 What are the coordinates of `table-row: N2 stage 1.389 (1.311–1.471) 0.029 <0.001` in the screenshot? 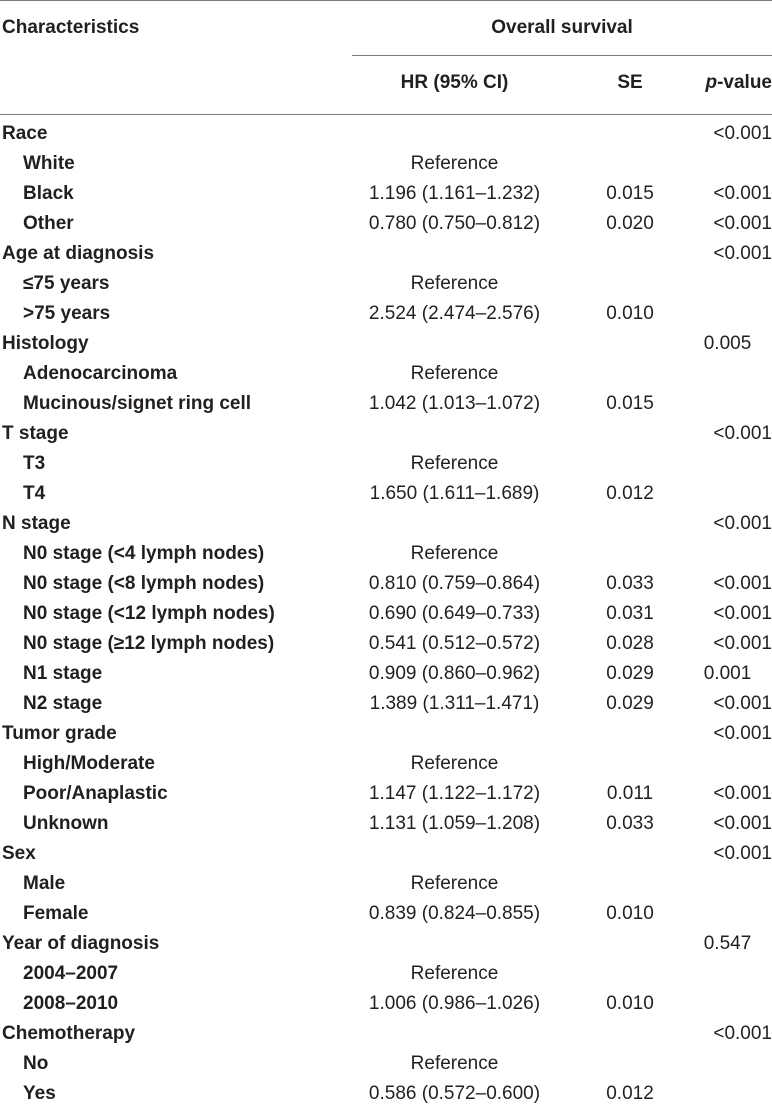 It's located at (386, 704).